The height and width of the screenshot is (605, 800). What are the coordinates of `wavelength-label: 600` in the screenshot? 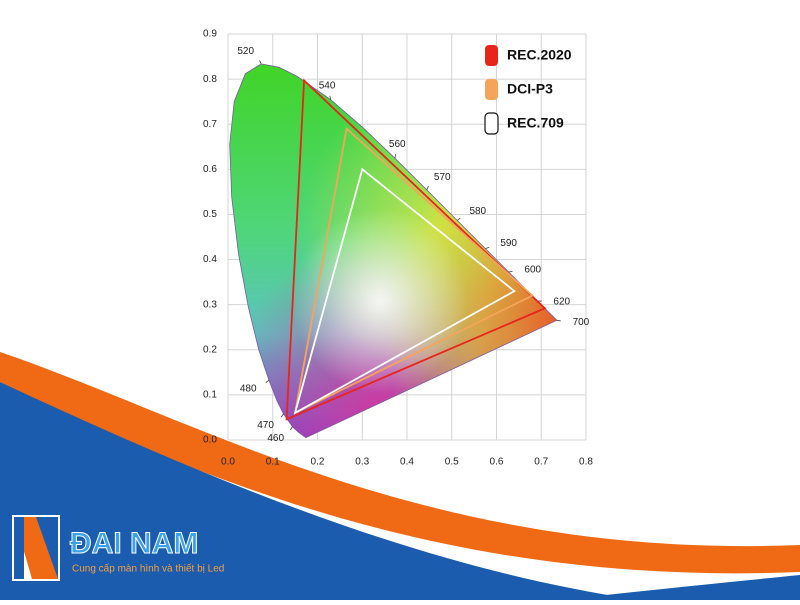 It's located at (532, 270).